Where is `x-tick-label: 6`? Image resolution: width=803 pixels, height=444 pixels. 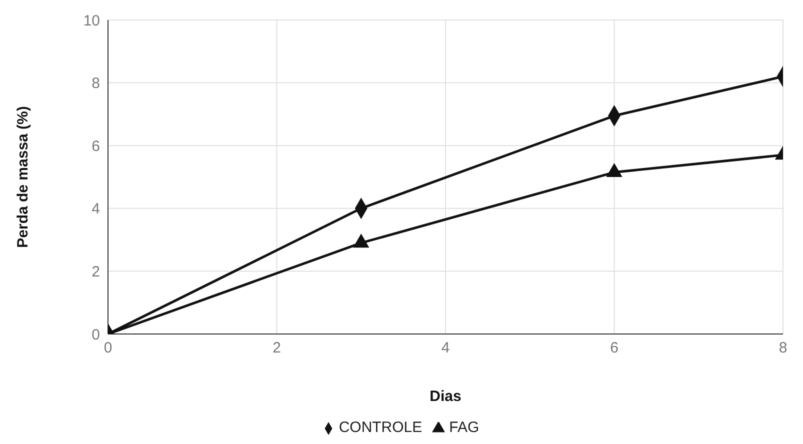
x-tick-label: 6 is located at coordinates (614, 348).